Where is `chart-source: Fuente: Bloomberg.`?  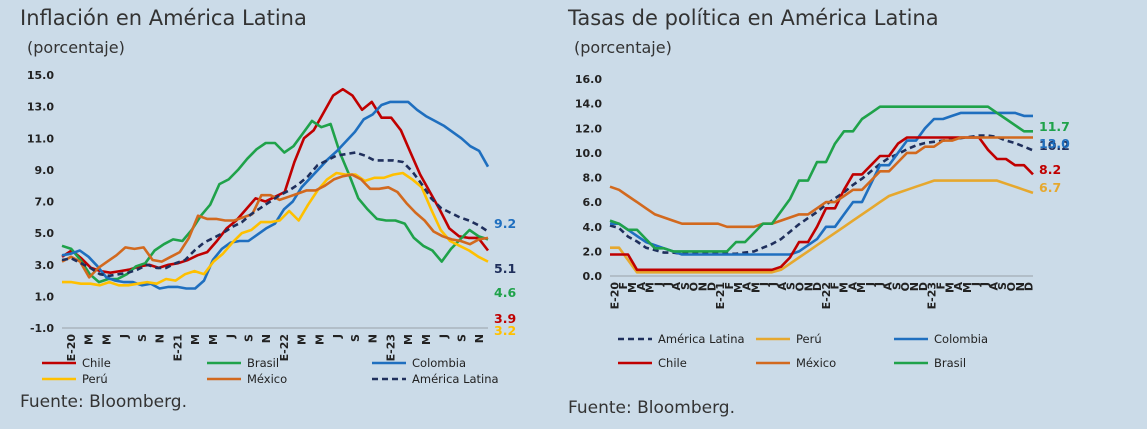 chart-source: Fuente: Bloomberg. is located at coordinates (103, 402).